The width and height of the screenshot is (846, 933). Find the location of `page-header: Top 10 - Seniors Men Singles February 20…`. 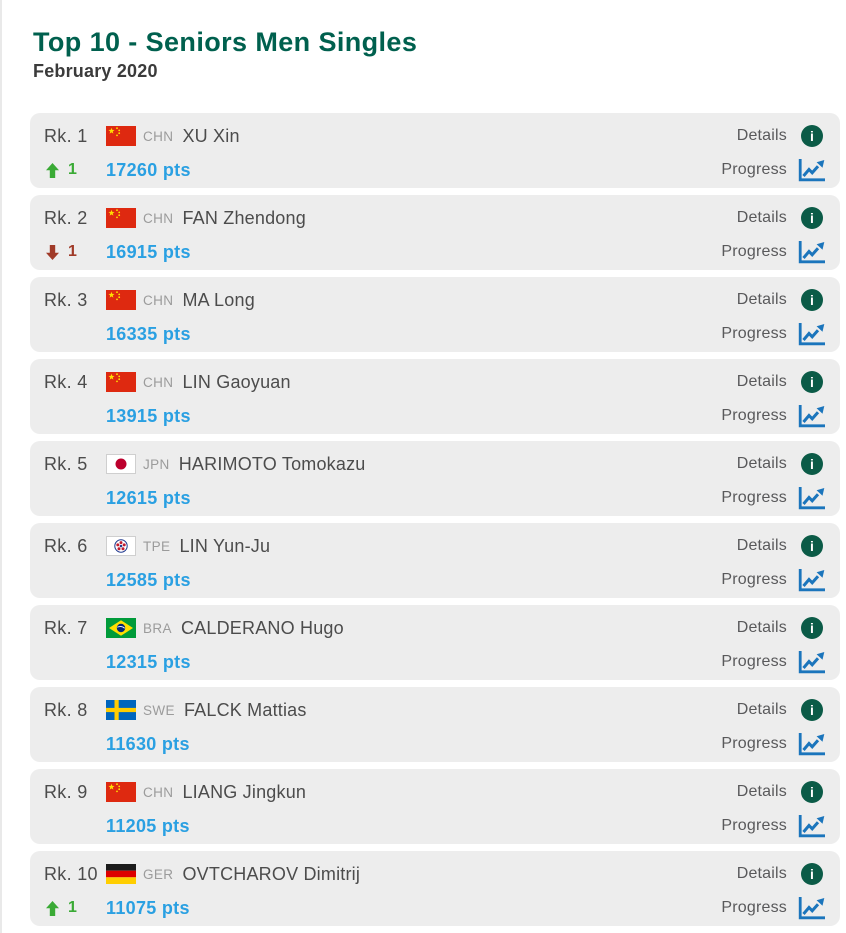

page-header: Top 10 - Seniors Men Singles February 20… is located at coordinates (423, 41).